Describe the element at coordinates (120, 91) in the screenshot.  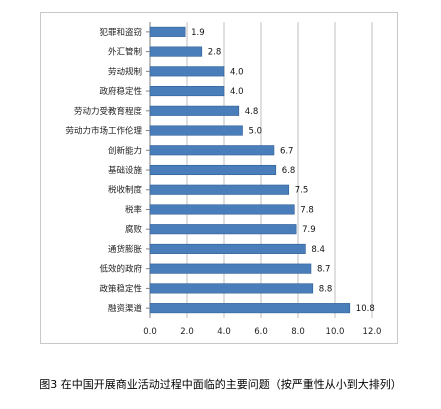
I see `category-label: 政府稳定性` at that location.